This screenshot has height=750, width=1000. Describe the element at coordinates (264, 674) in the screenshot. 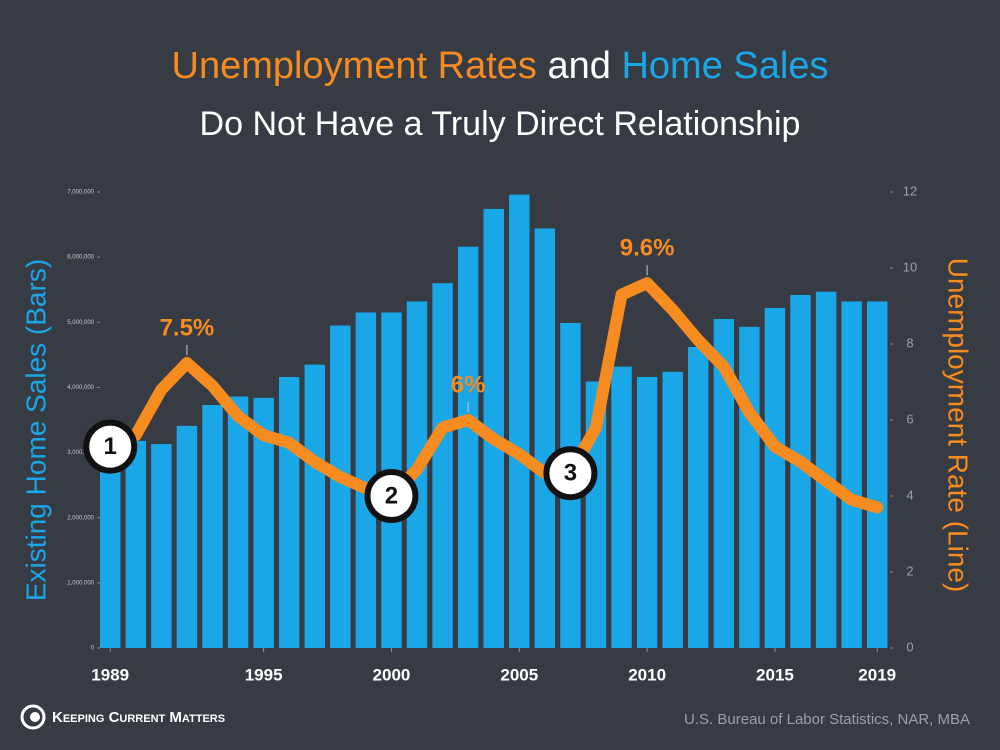

I see `x-tick-label: 1995` at that location.